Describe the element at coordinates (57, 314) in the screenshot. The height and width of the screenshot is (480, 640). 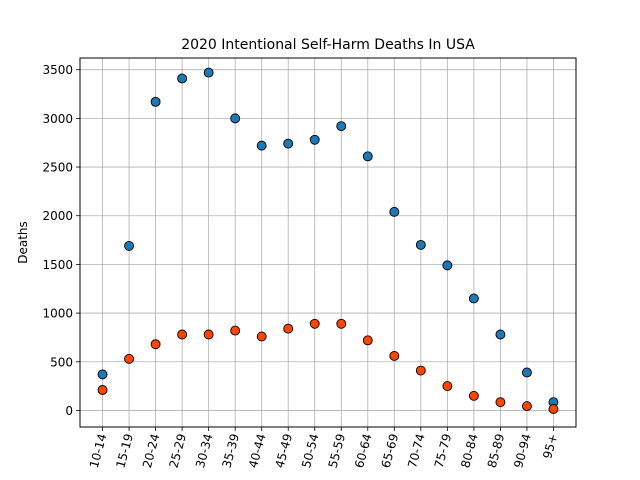
I see `y-tick-label: 1000` at that location.